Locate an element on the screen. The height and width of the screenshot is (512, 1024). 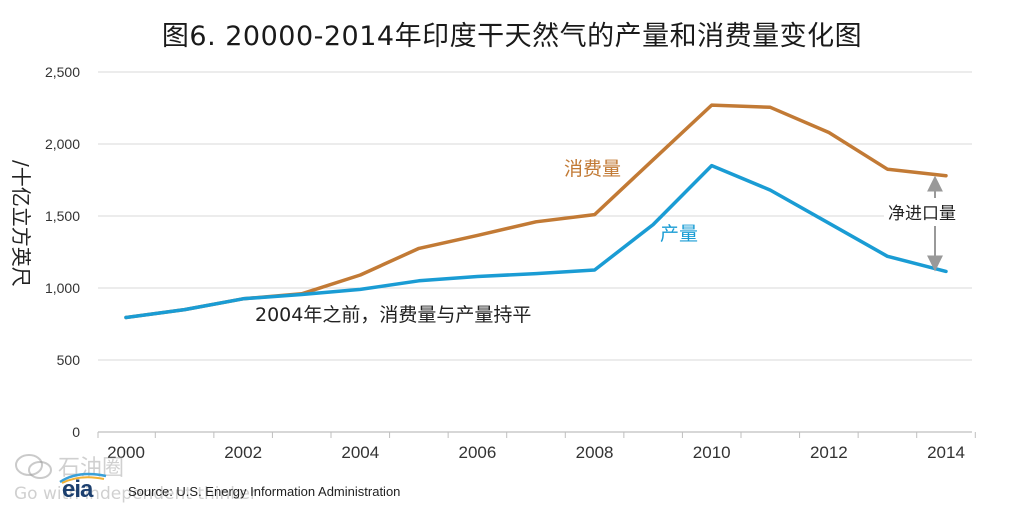
y-tick-label: 2,000 is located at coordinates (62, 144).